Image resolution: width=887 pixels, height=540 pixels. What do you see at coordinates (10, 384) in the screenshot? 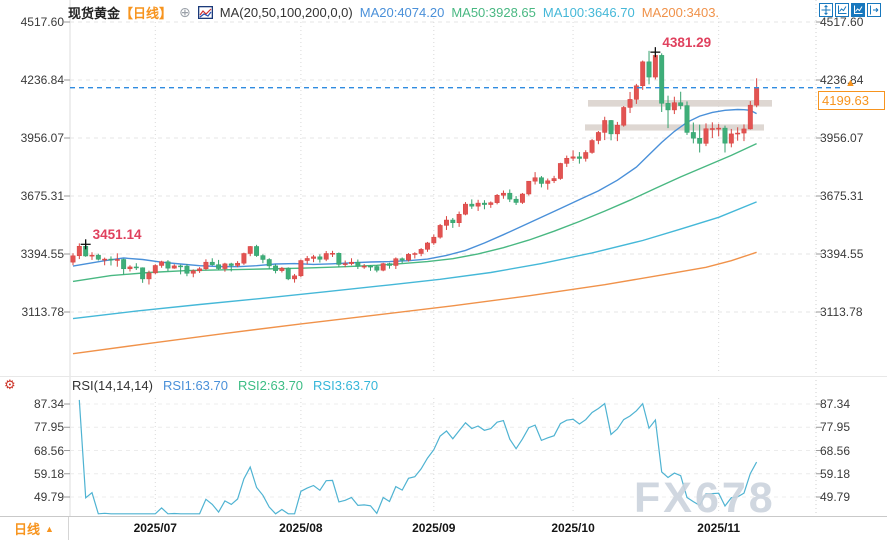
I see `indicator-settings-gear-icon: ⚙` at bounding box center [10, 384].